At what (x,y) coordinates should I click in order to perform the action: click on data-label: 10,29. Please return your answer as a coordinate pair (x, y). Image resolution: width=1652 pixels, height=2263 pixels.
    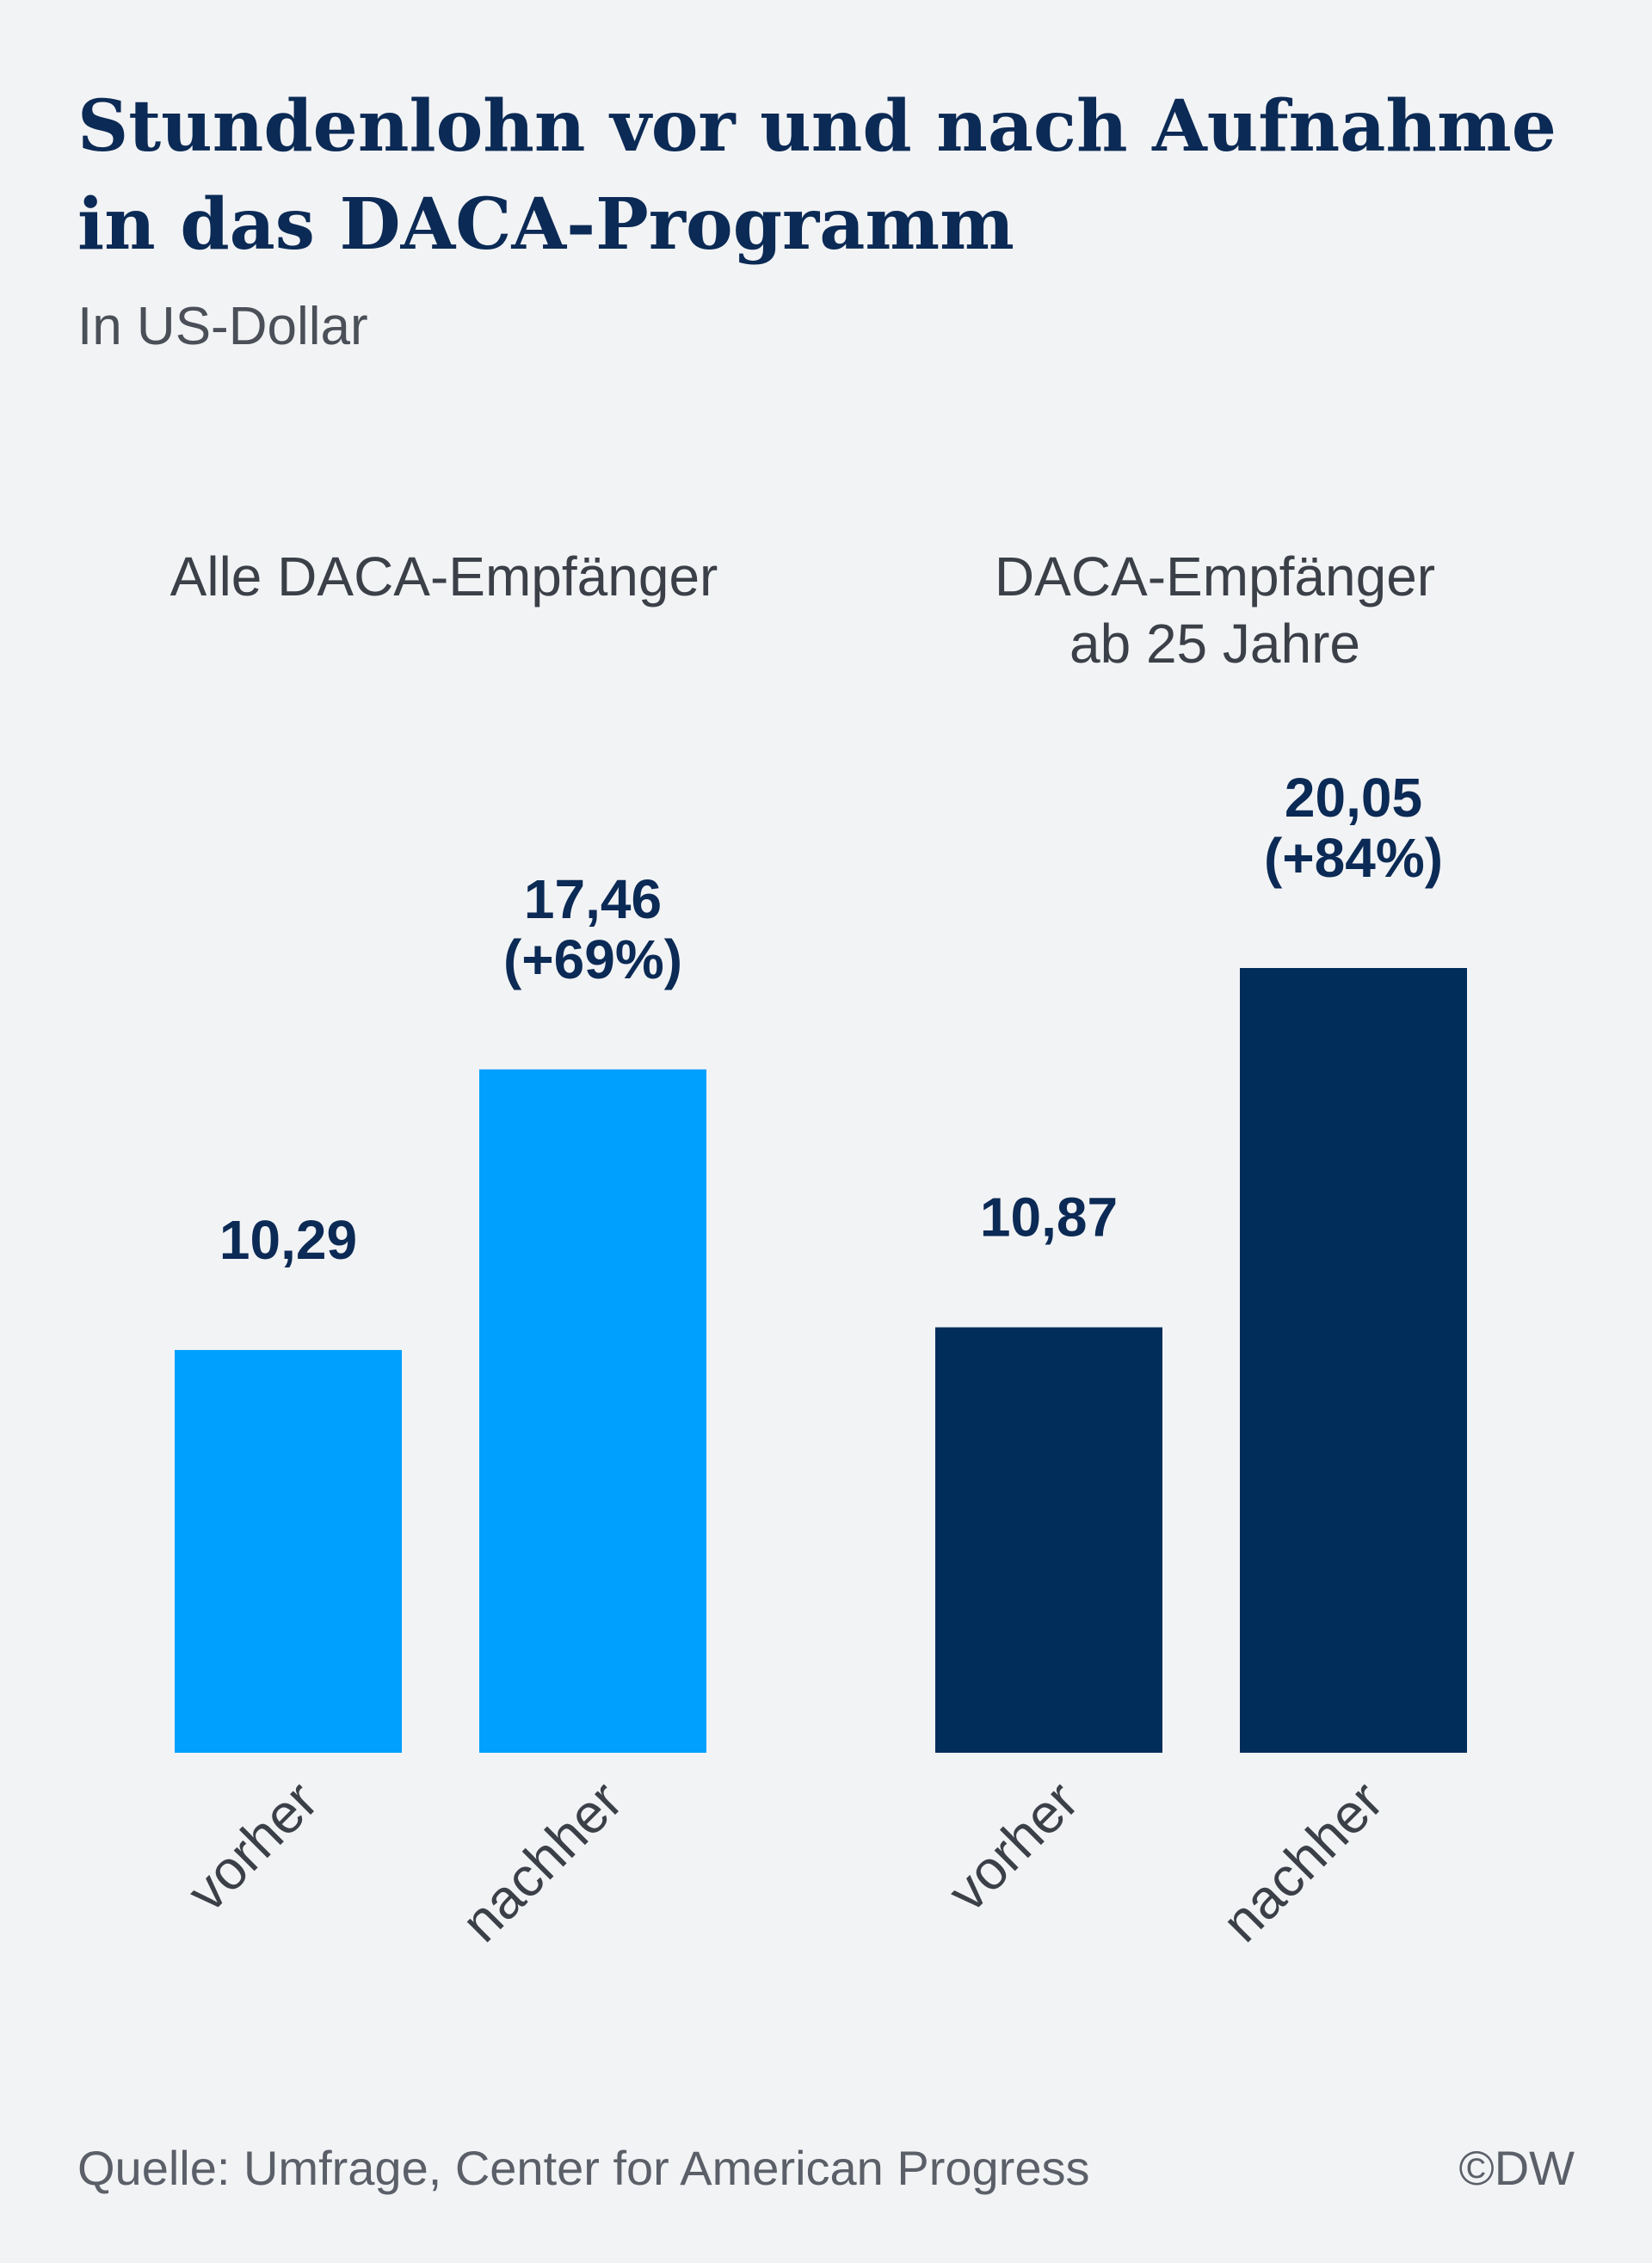
    Looking at the image, I should click on (288, 1240).